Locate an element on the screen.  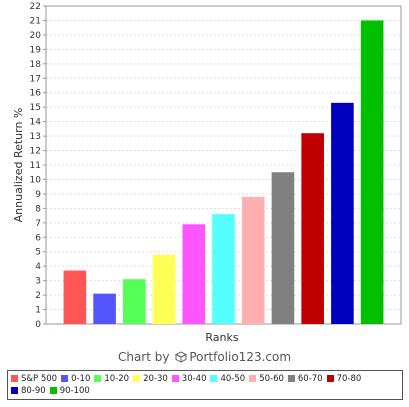
y-tick-label: 6 is located at coordinates (38, 238).